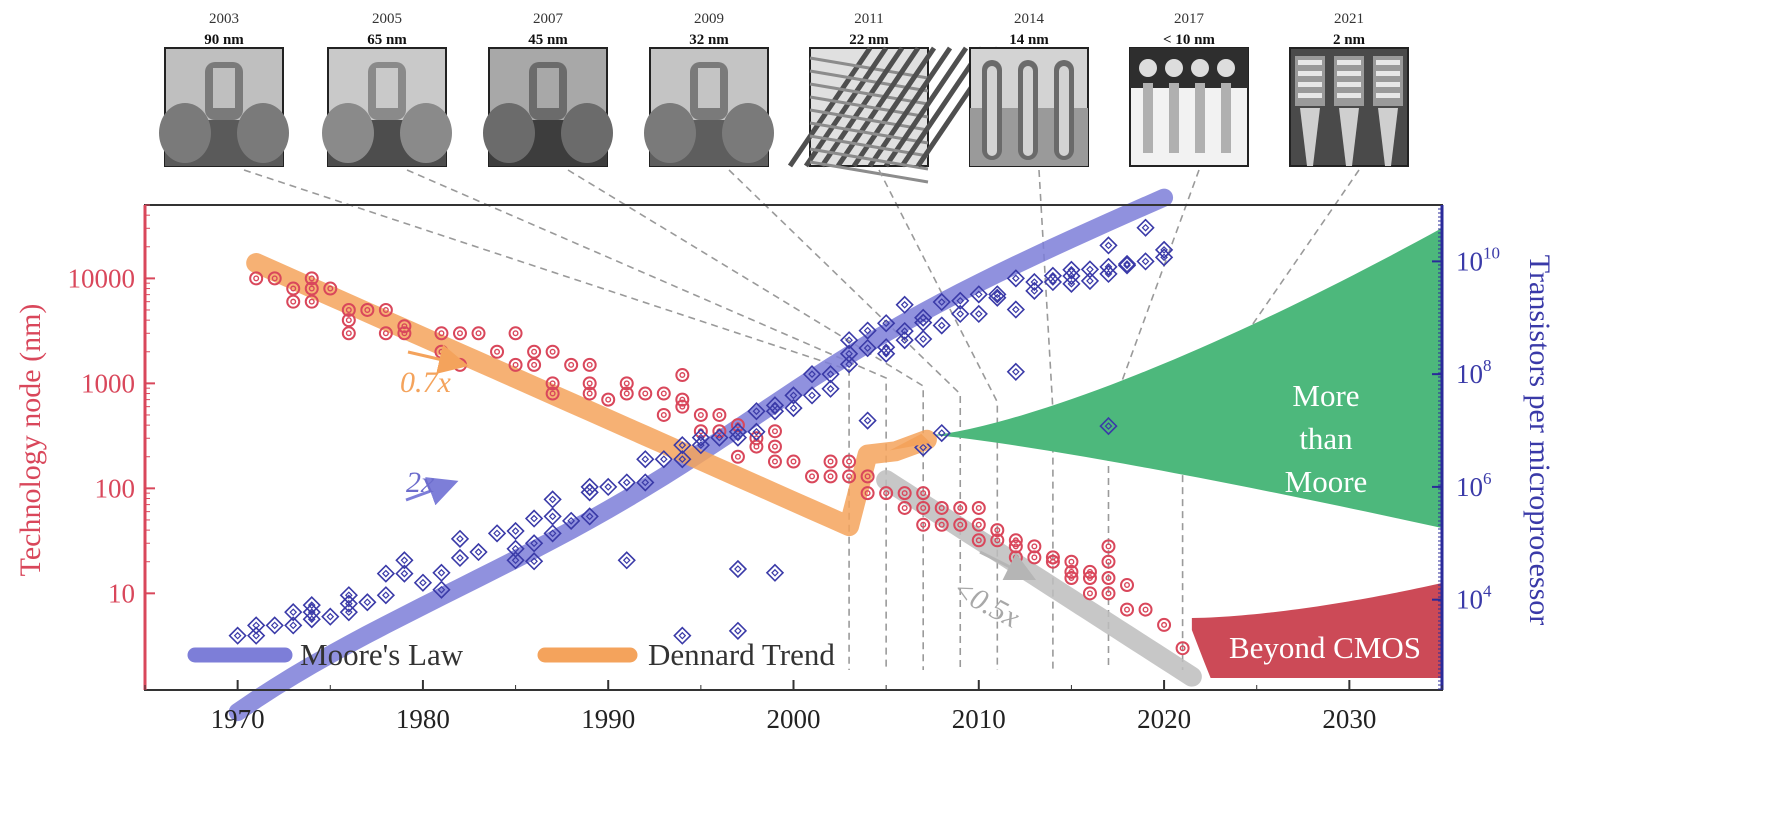  I want to click on thumb-node-label: 65 nm, so click(387, 40).